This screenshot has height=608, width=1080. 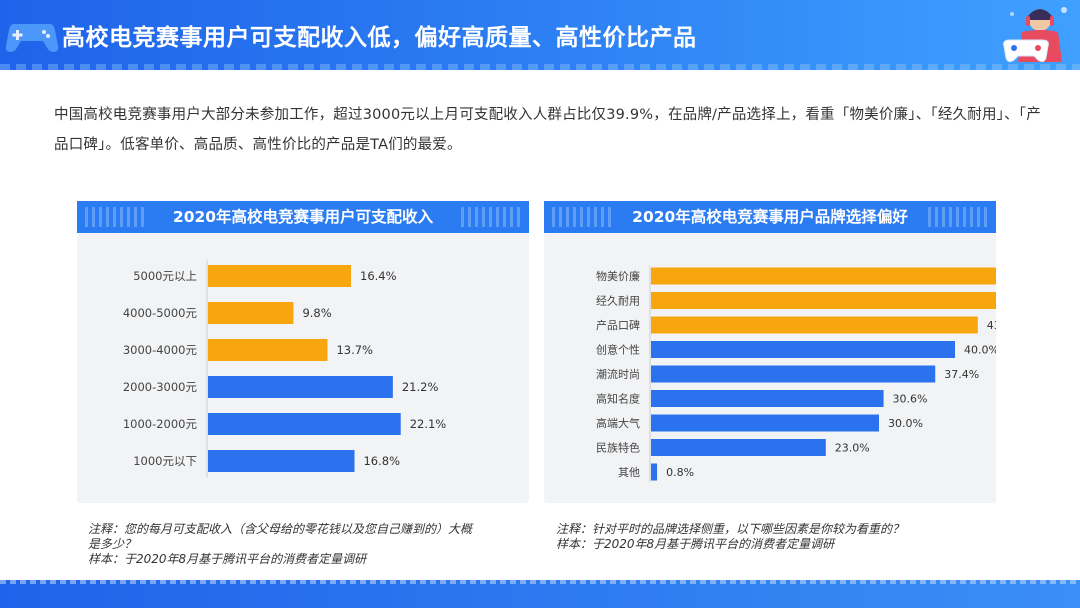 What do you see at coordinates (961, 374) in the screenshot?
I see `value-label: 37.4%` at bounding box center [961, 374].